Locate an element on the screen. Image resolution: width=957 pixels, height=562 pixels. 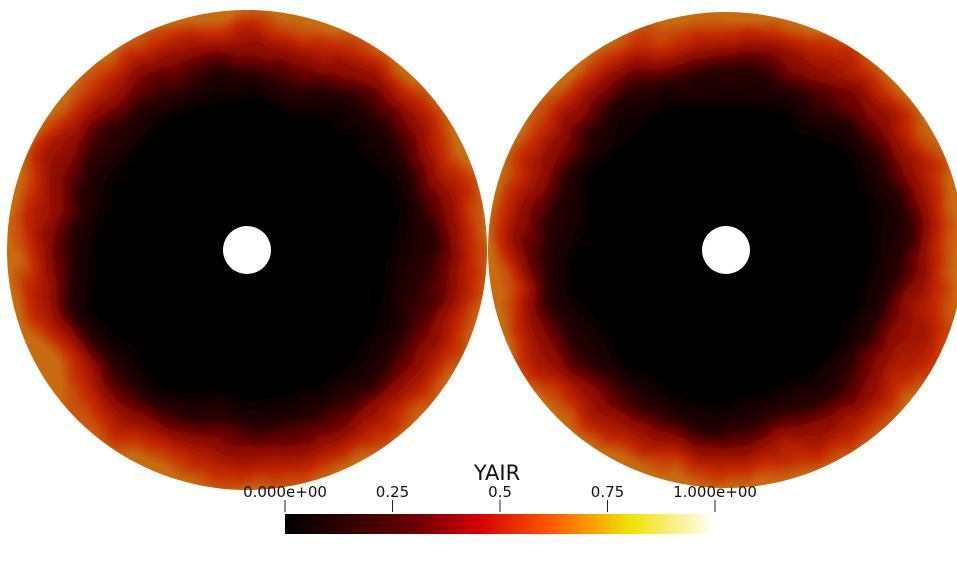
tick-label: 0.5 is located at coordinates (500, 492).